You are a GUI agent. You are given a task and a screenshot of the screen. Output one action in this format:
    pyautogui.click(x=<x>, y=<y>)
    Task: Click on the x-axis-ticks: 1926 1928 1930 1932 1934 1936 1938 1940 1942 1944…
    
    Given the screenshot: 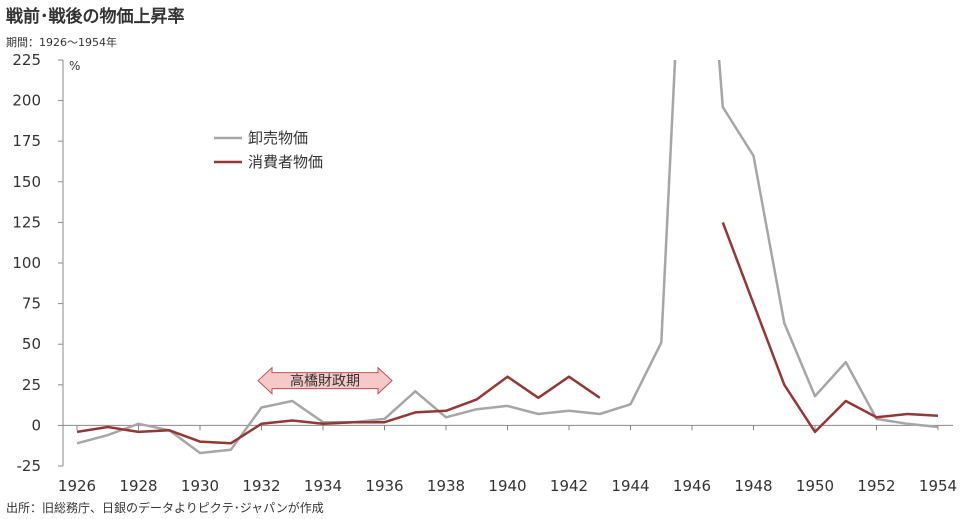 What is the action you would take?
    pyautogui.click(x=507, y=460)
    